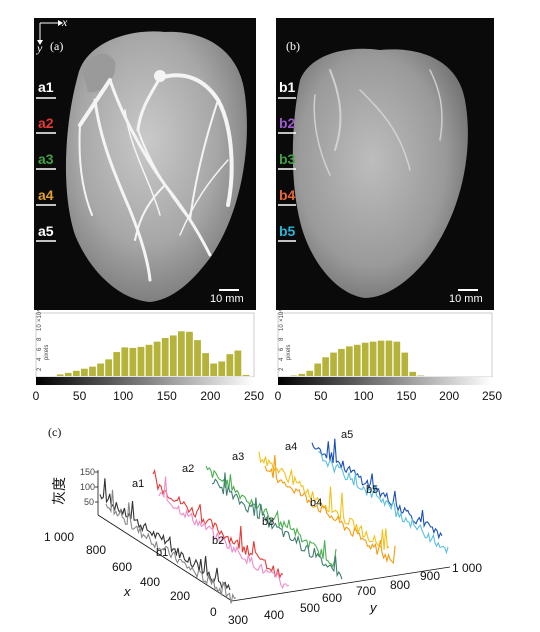  What do you see at coordinates (373, 607) in the screenshot?
I see `y-axis-label: y` at bounding box center [373, 607].